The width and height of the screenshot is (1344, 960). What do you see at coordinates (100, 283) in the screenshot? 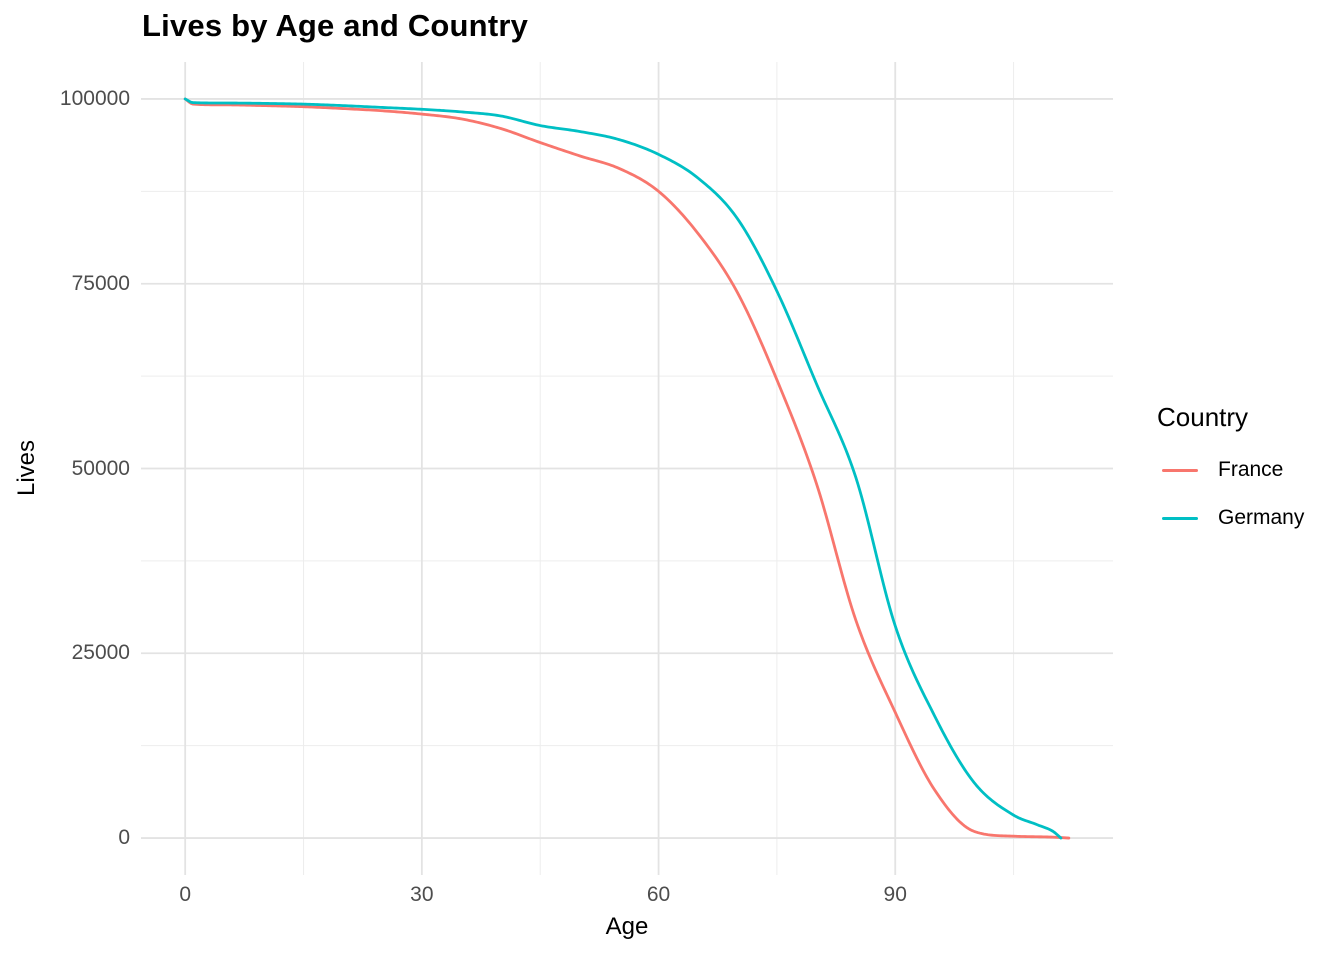
I see `y-tick-label: 75000` at bounding box center [100, 283].